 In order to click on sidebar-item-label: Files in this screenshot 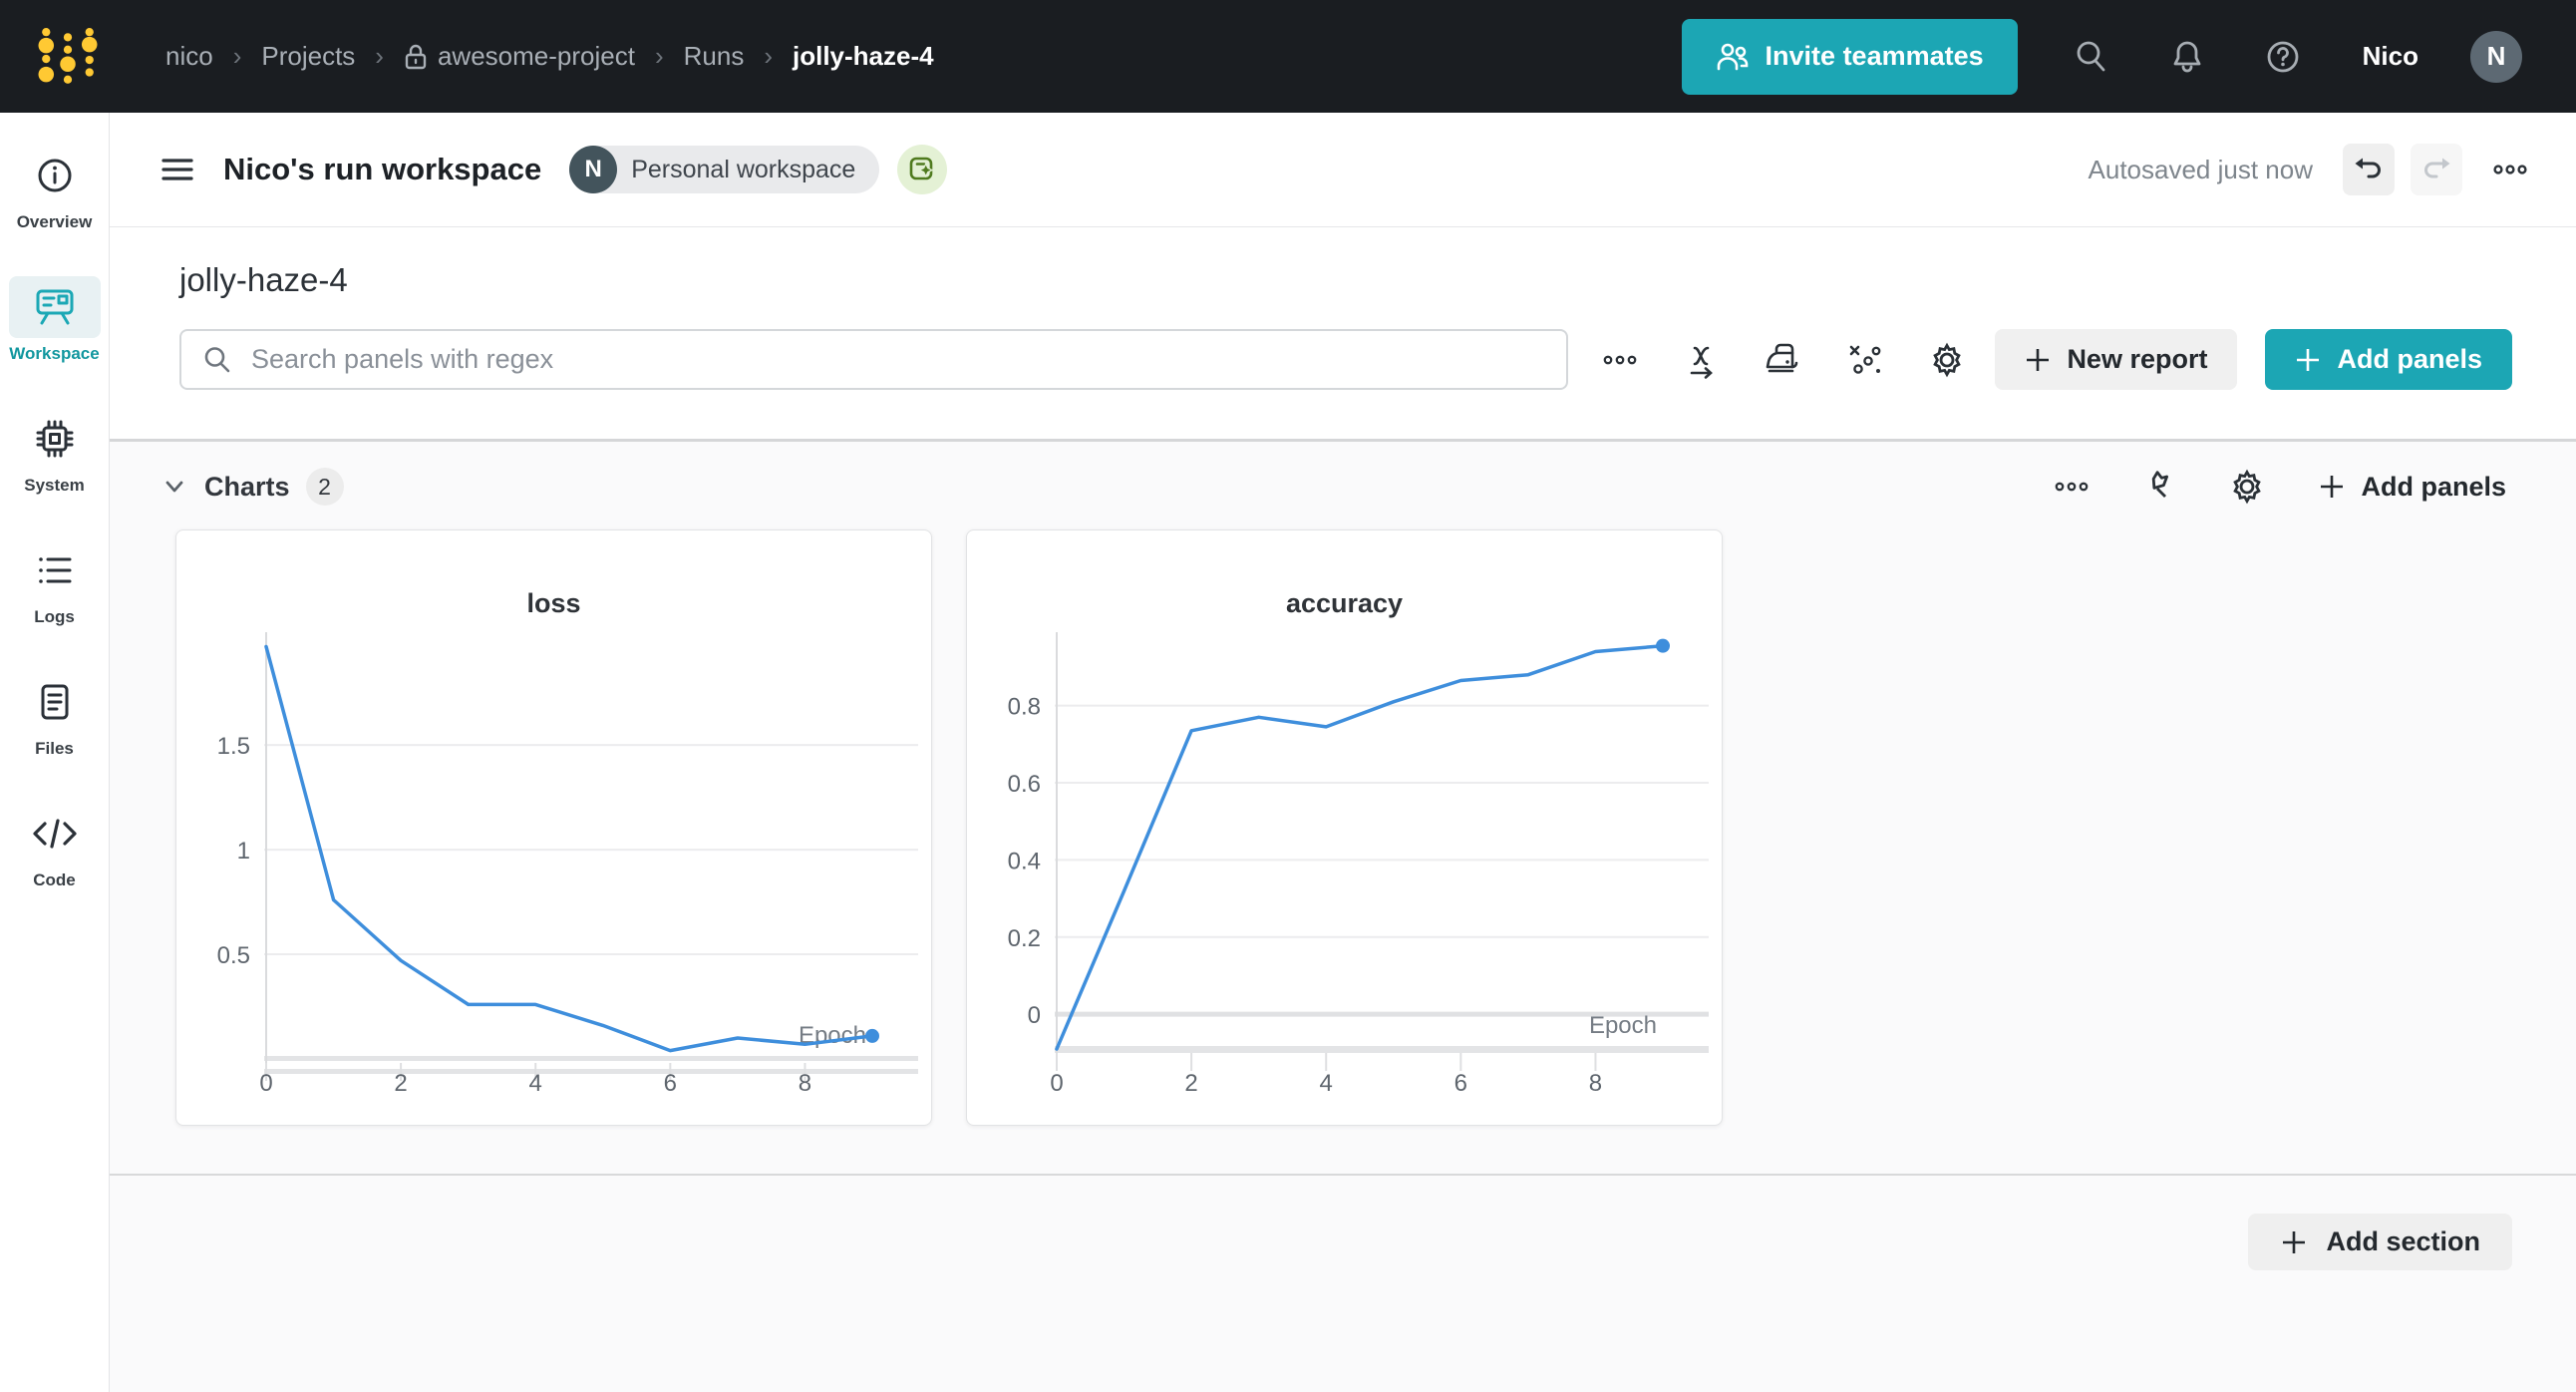, I will do `click(54, 748)`.